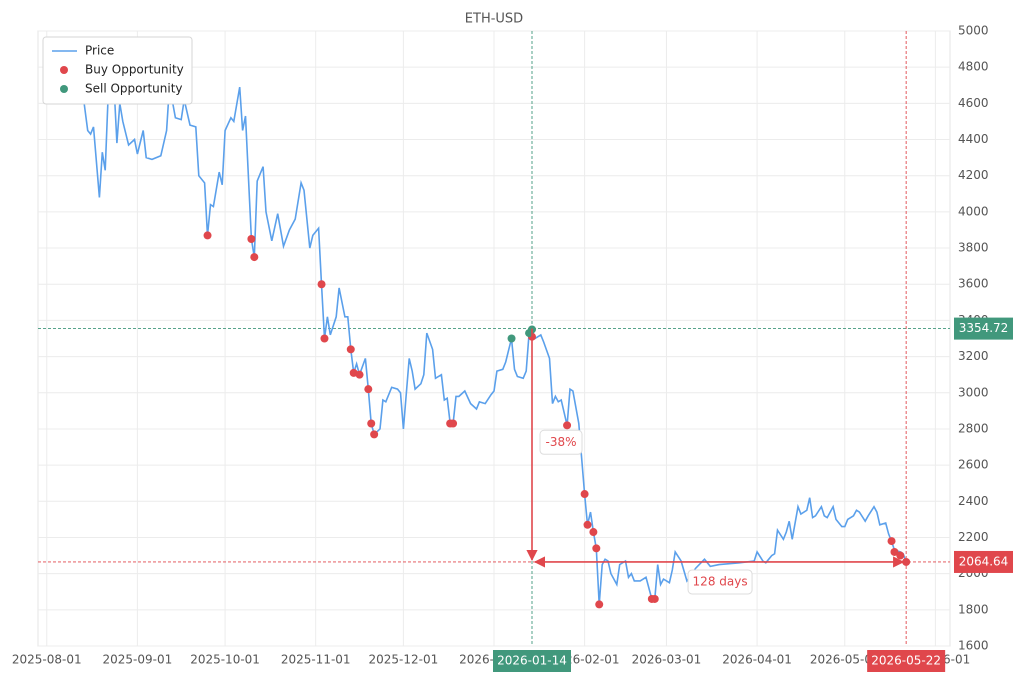 This screenshot has height=680, width=1020. What do you see at coordinates (973, 646) in the screenshot?
I see `y-tick-label: 1600` at bounding box center [973, 646].